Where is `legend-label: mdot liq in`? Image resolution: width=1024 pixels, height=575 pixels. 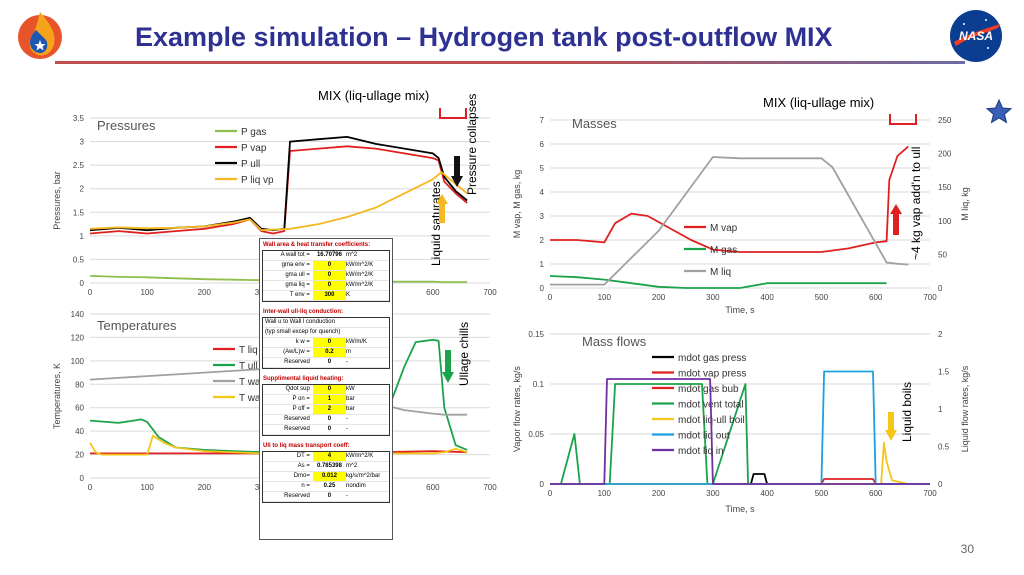 legend-label: mdot liq in is located at coordinates (701, 451).